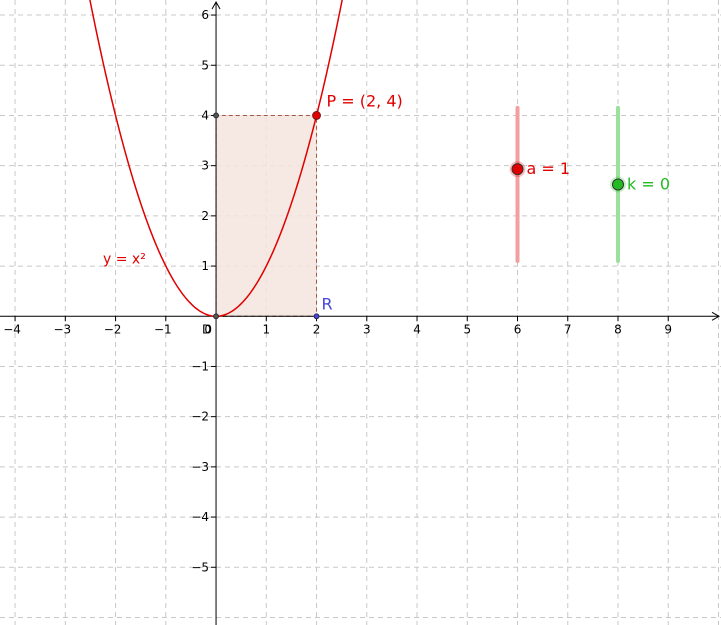  Describe the element at coordinates (518, 329) in the screenshot. I see `x-tick-label: 6` at that location.